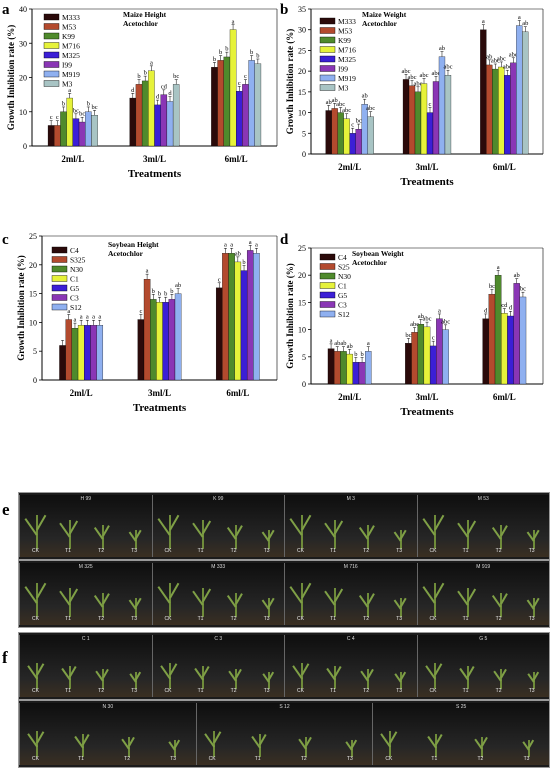 The image size is (550, 768). What do you see at coordinates (302, 248) in the screenshot?
I see `y-tick-label: 25` at bounding box center [302, 248].